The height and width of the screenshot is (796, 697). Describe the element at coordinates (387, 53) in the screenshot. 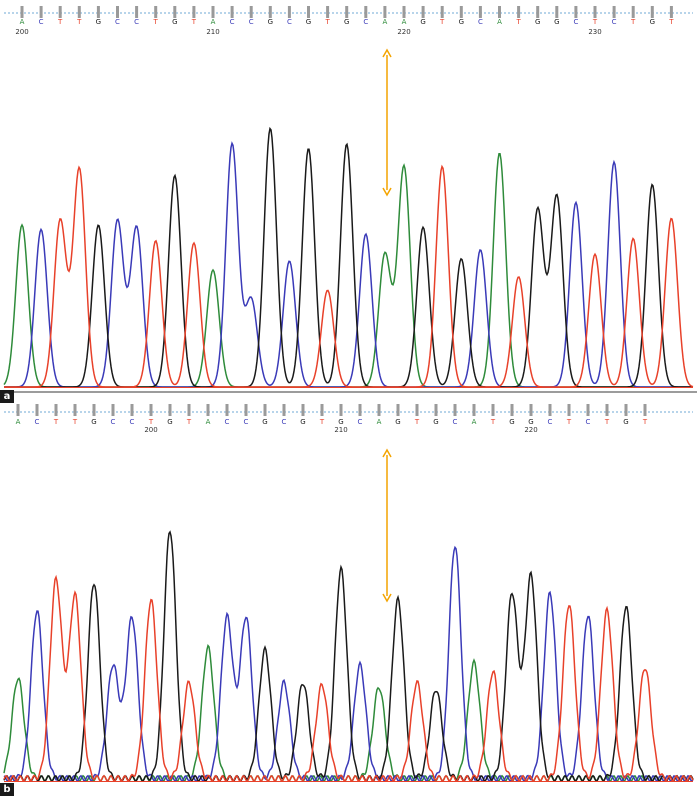

I see `arrow-head-up` at that location.